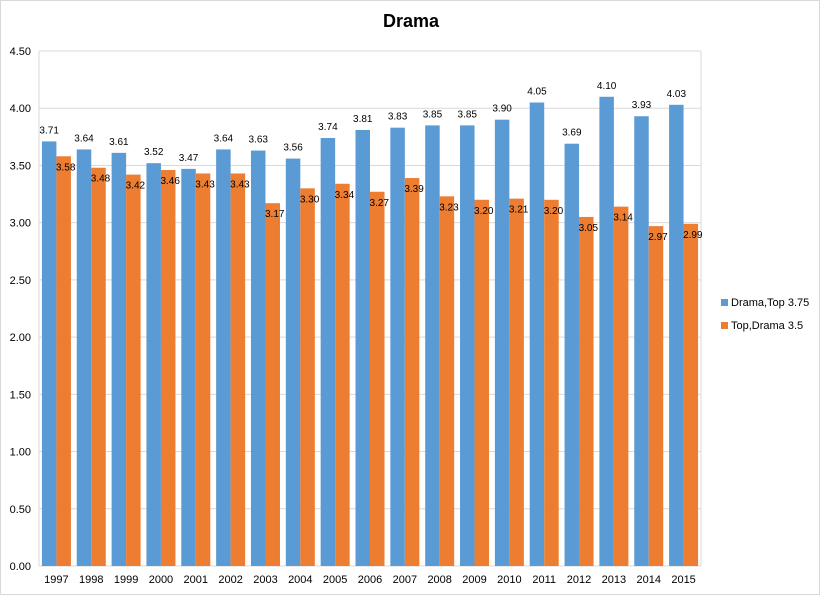 The width and height of the screenshot is (820, 596). Describe the element at coordinates (66, 167) in the screenshot. I see `data-label-1997-series-2: 3.58` at that location.